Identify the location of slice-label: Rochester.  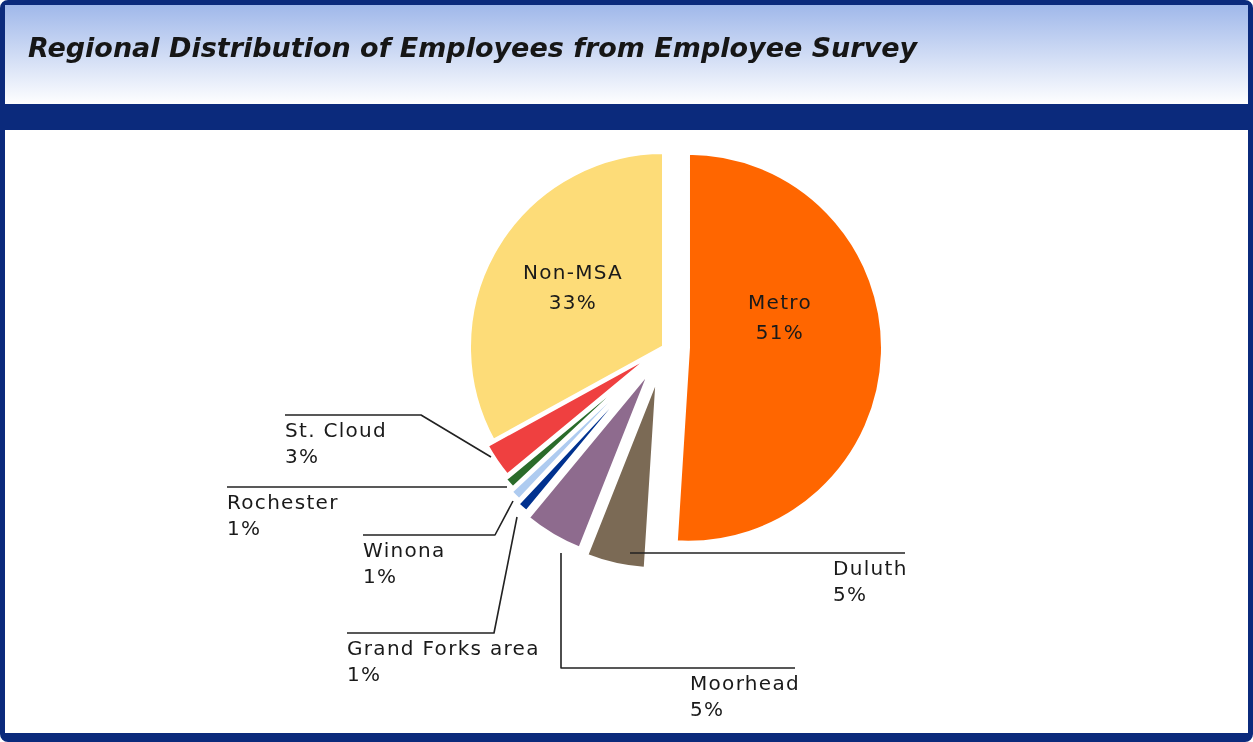
(283, 502).